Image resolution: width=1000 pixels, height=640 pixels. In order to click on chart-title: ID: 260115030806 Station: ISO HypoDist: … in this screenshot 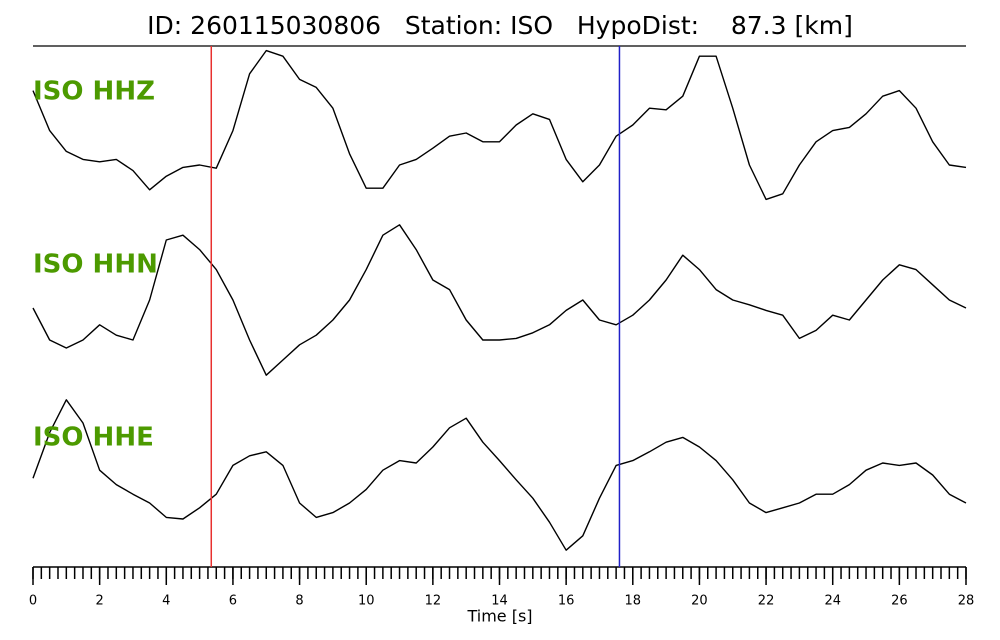, I will do `click(500, 25)`.